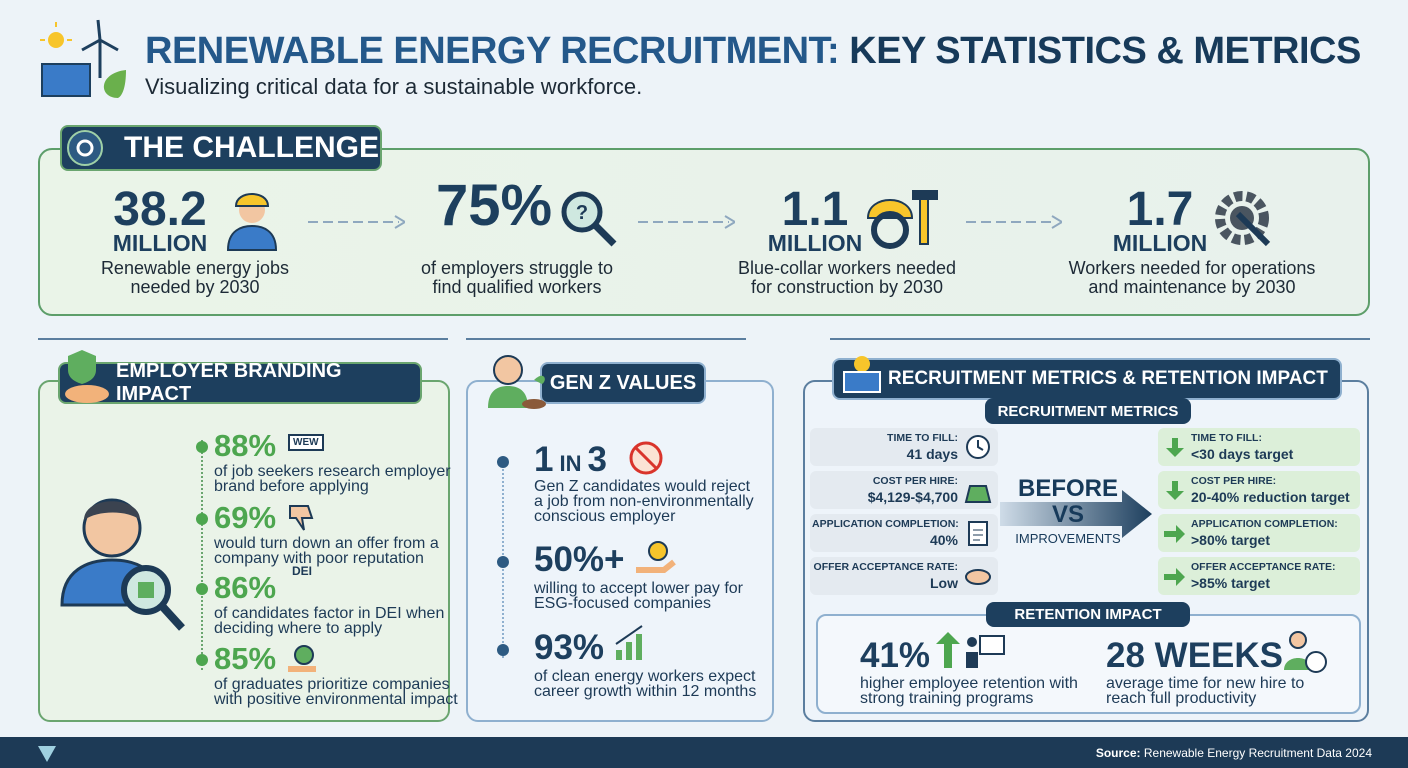  I want to click on stat-value: 69%, so click(245, 517).